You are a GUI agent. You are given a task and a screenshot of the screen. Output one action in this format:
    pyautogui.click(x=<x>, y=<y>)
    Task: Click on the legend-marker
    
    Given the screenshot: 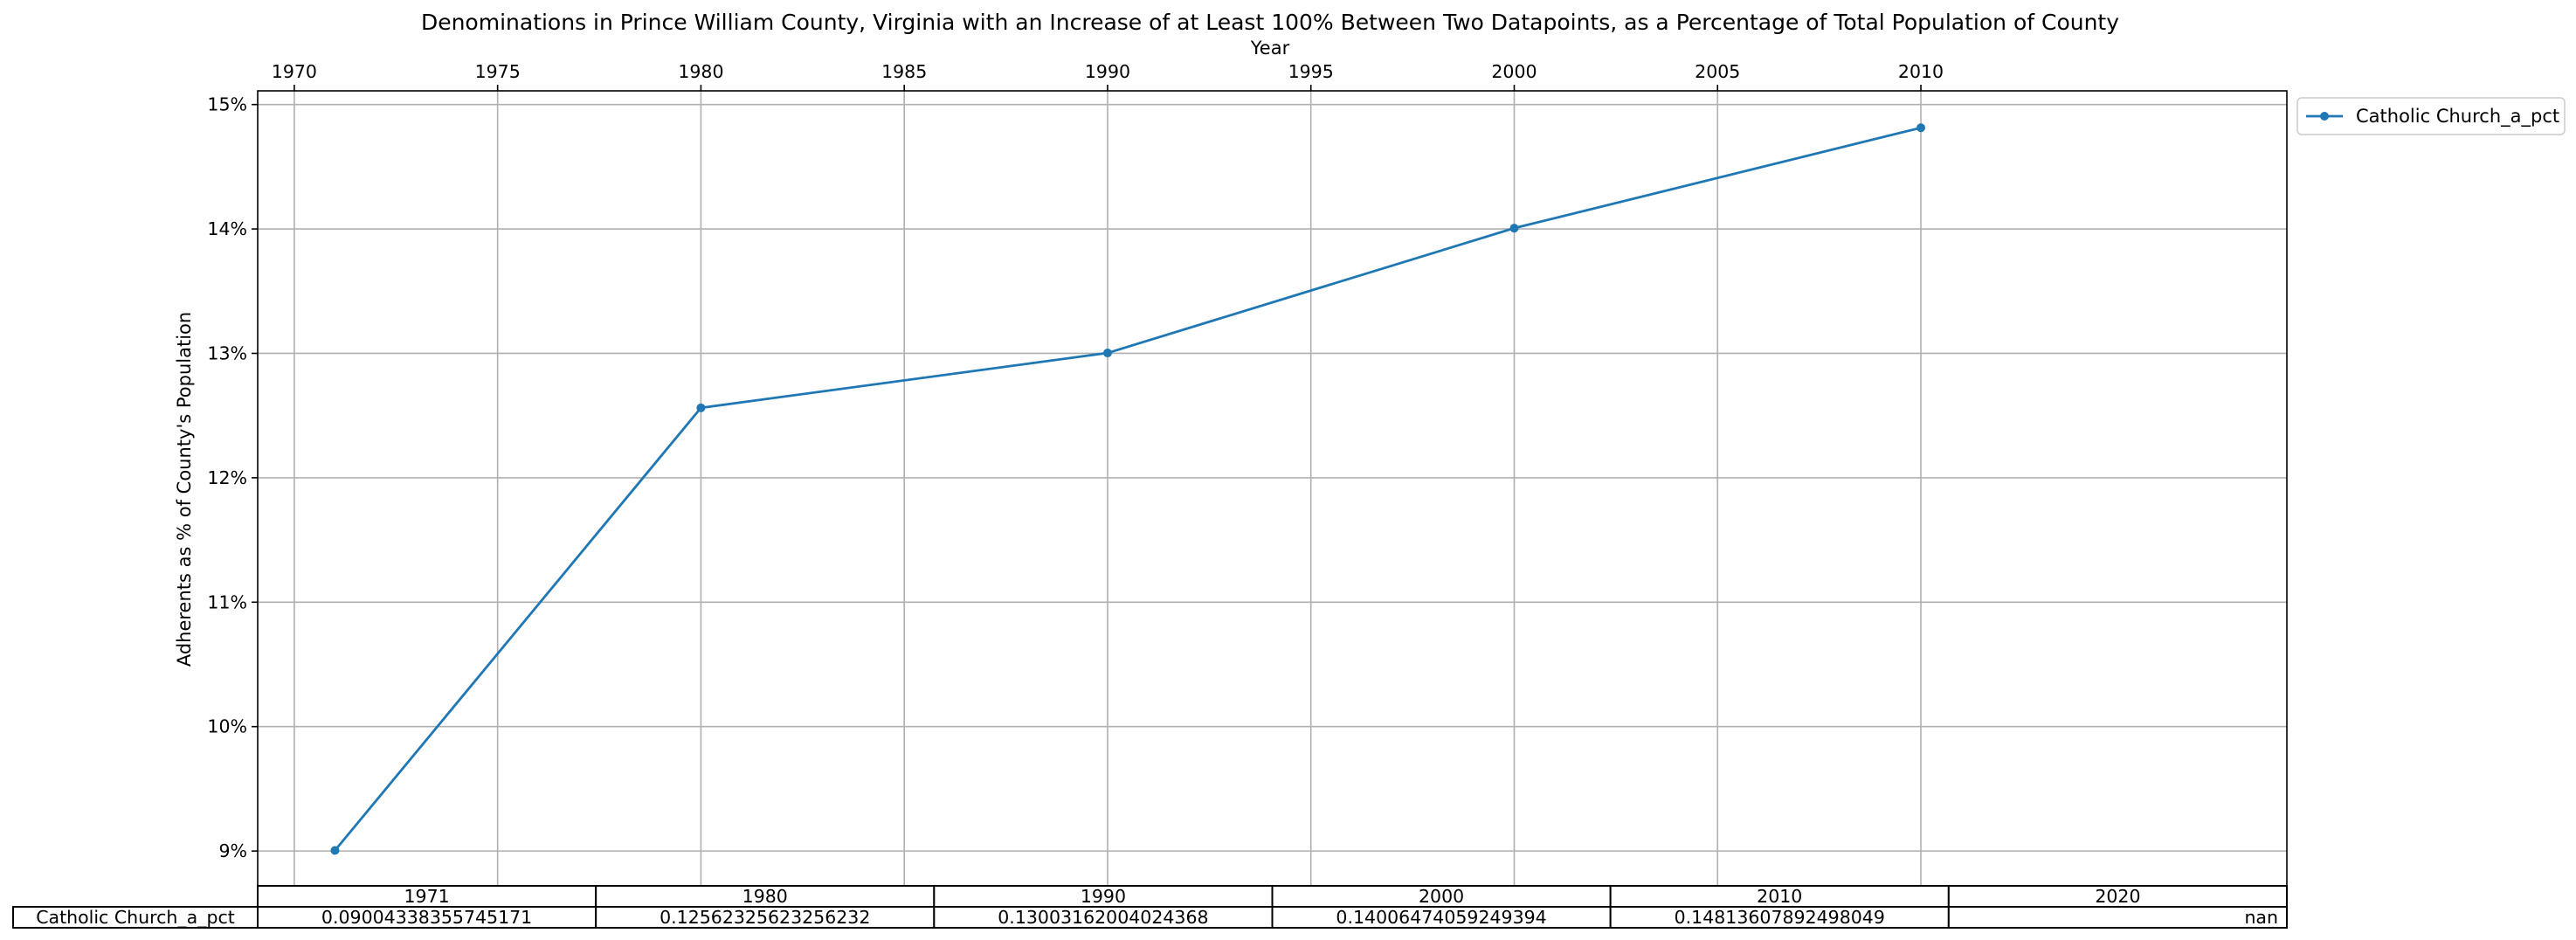 What is the action you would take?
    pyautogui.click(x=2324, y=116)
    